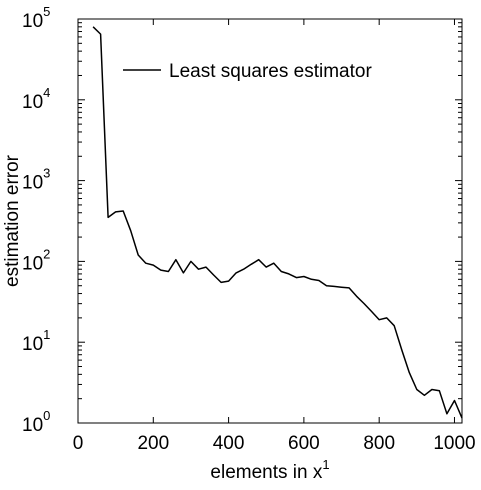  What do you see at coordinates (379, 443) in the screenshot?
I see `x-tick-label: 800` at bounding box center [379, 443].